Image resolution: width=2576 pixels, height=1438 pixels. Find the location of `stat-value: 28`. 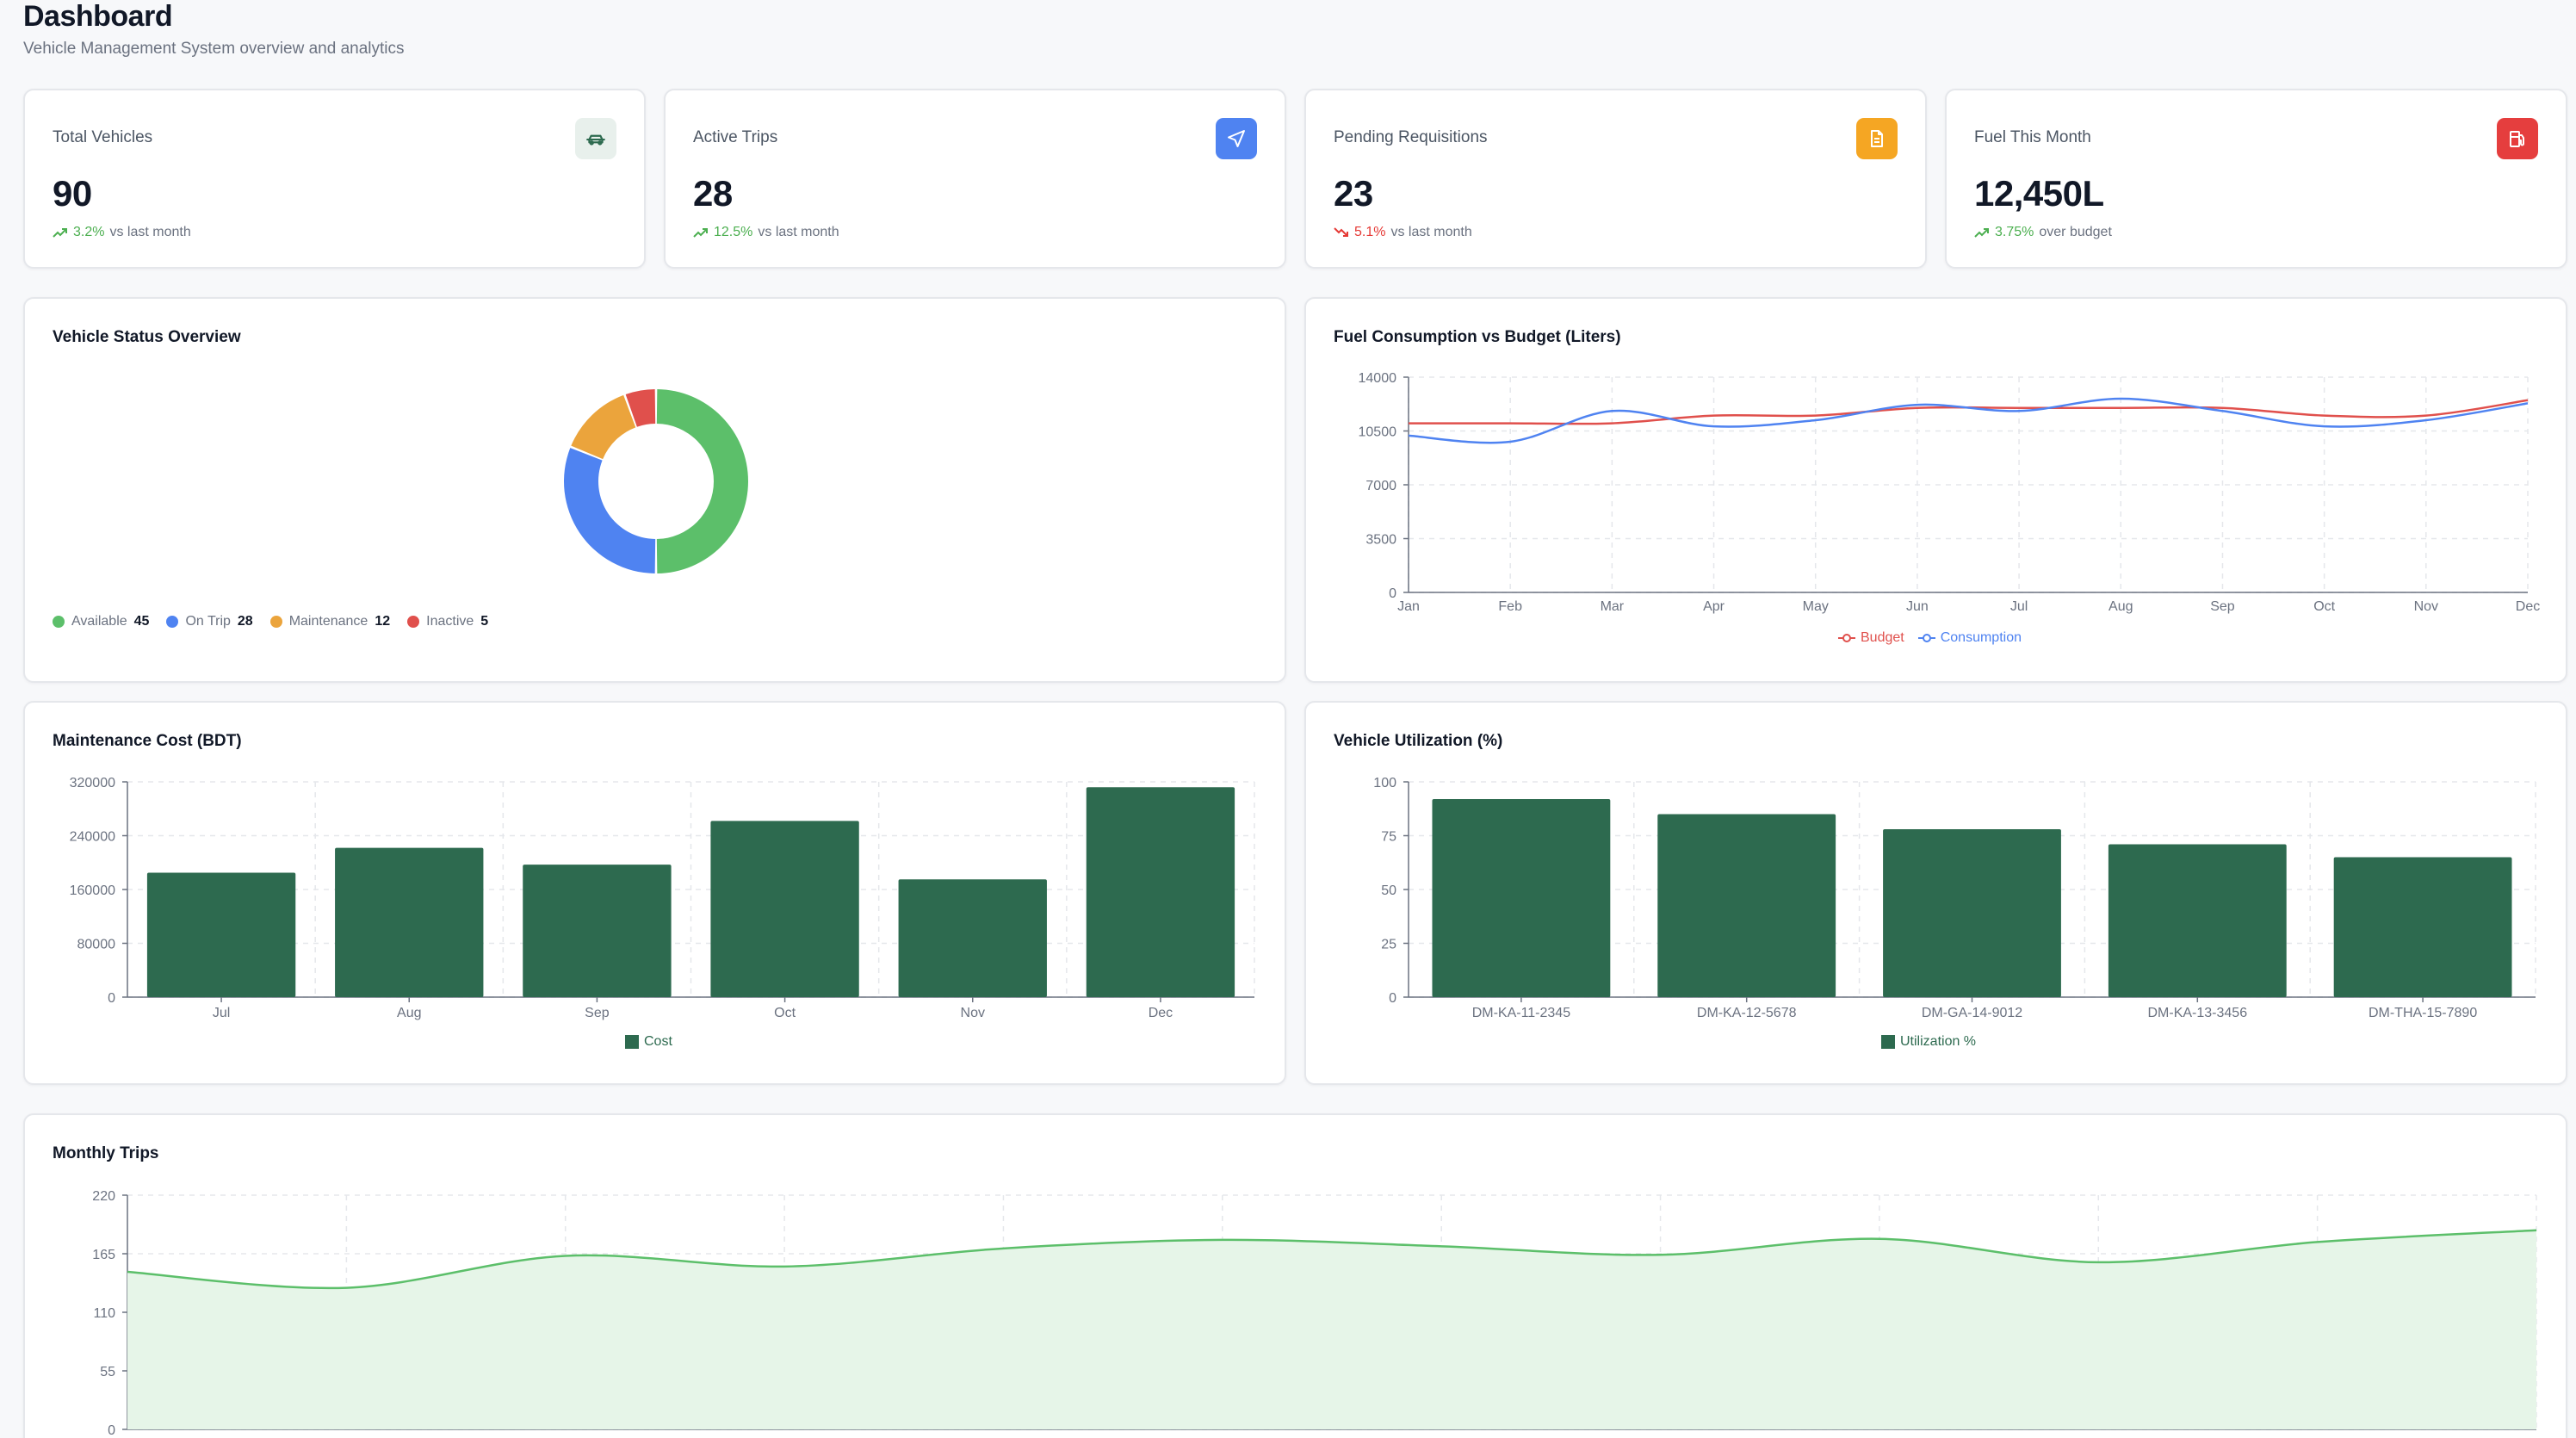

stat-value: 28 is located at coordinates (713, 194).